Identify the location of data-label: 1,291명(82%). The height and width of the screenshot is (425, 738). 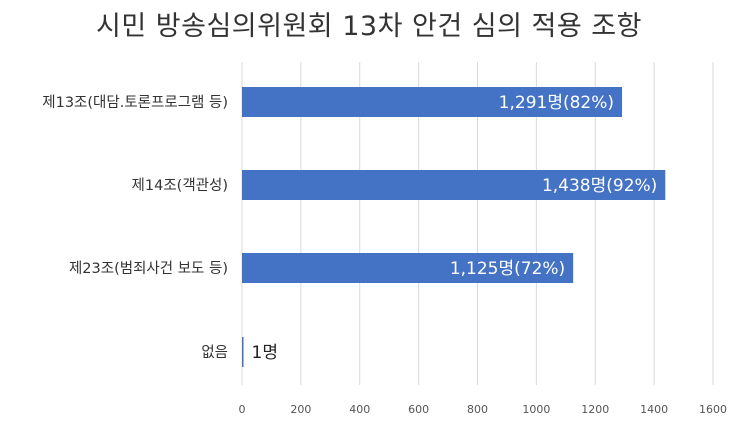
(556, 103).